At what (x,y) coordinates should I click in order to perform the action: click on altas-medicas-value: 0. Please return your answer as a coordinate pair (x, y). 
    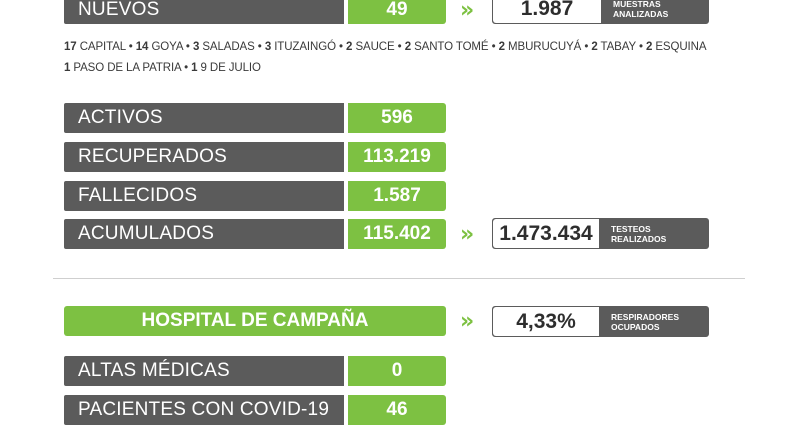
    Looking at the image, I should click on (397, 371).